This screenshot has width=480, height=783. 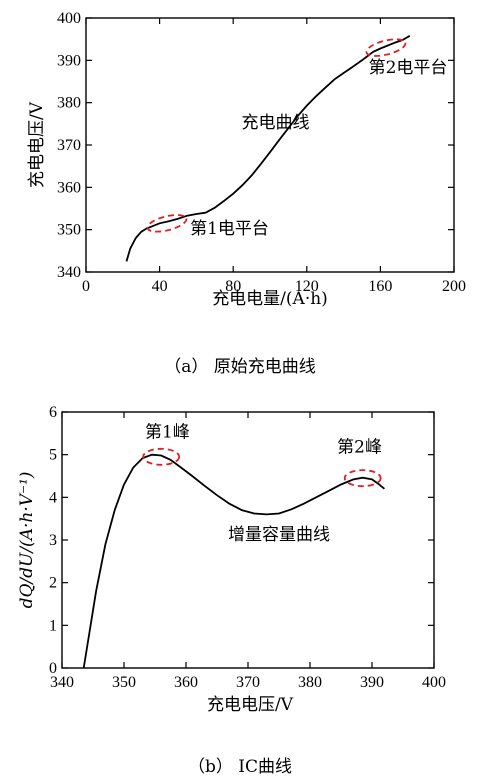 I want to click on chart-b-xtick-label: 340, so click(x=62, y=682).